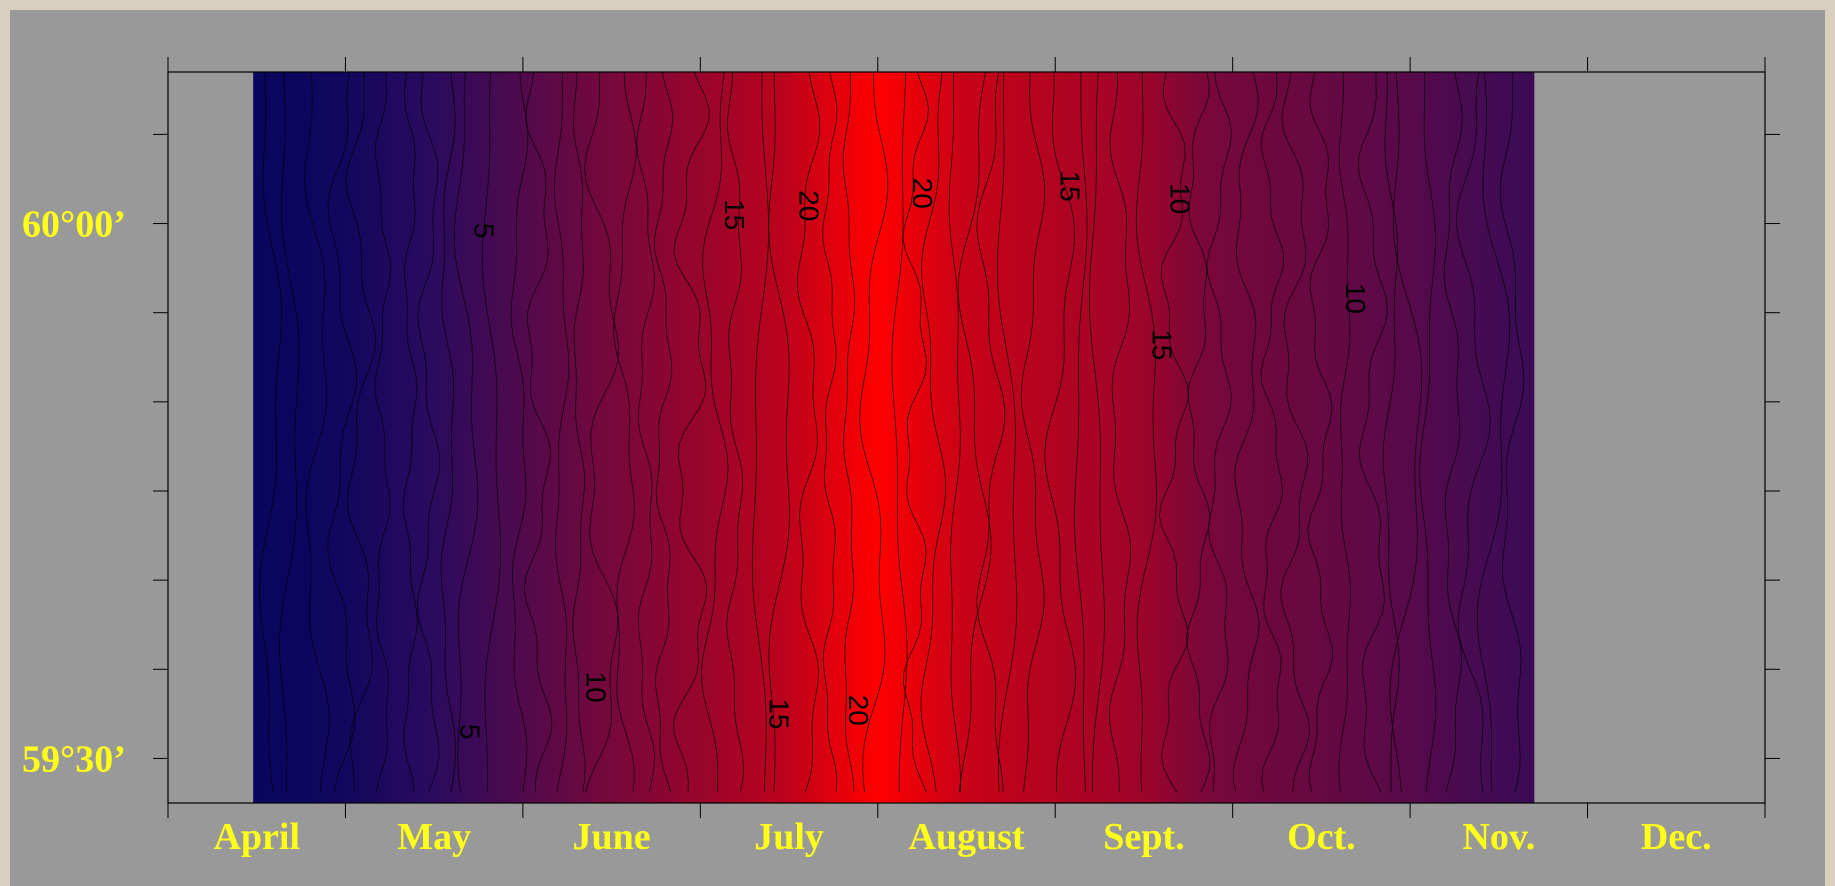 The width and height of the screenshot is (1835, 886). What do you see at coordinates (1498, 837) in the screenshot?
I see `x-tick-label: Nov.` at bounding box center [1498, 837].